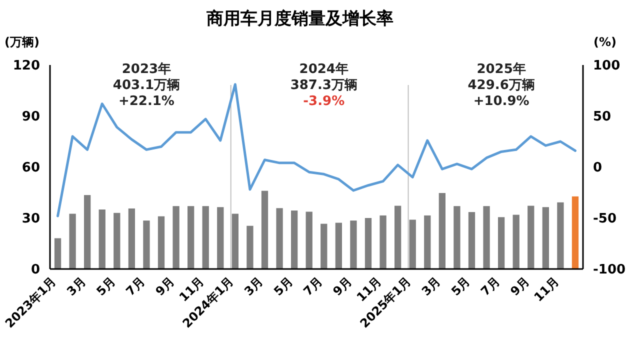  I want to click on y2-tick-label: 0, so click(597, 168).